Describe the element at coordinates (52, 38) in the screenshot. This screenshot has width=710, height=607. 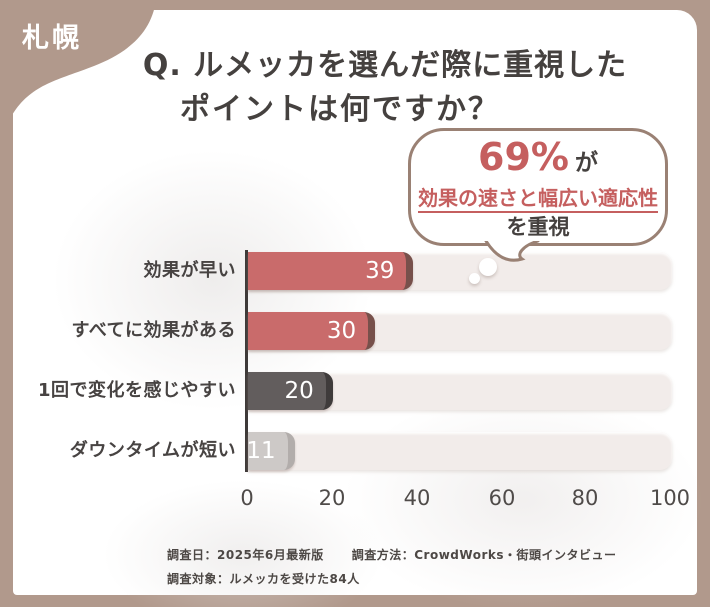
I see `location-badge: 札幌` at that location.